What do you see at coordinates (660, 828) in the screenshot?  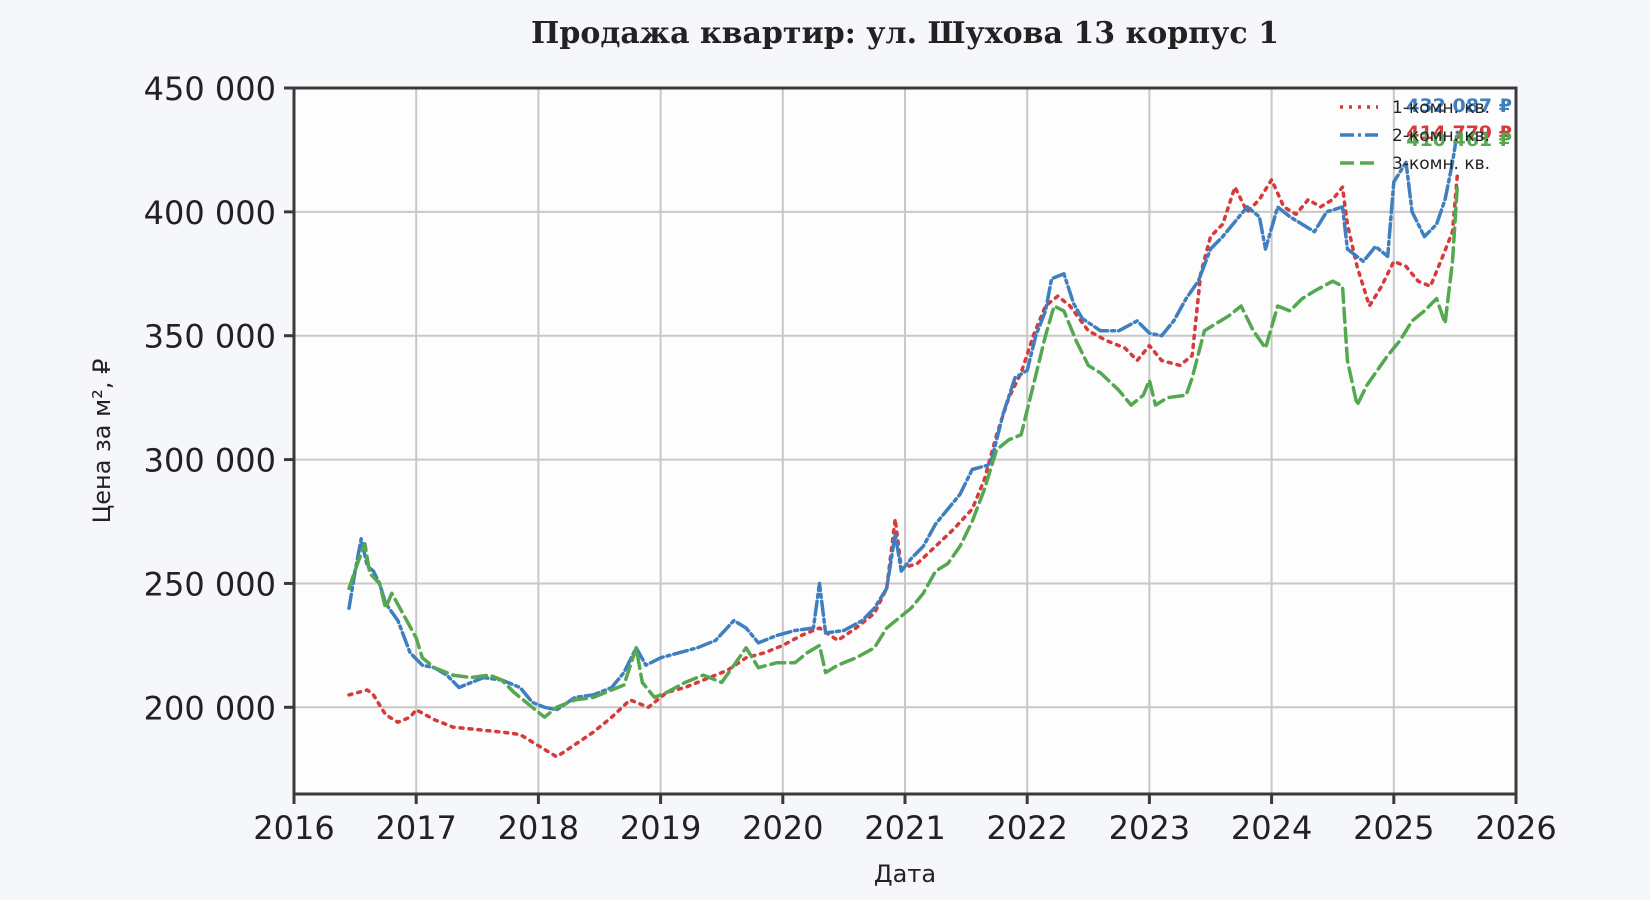 I see `x-tick-label: 2019` at bounding box center [660, 828].